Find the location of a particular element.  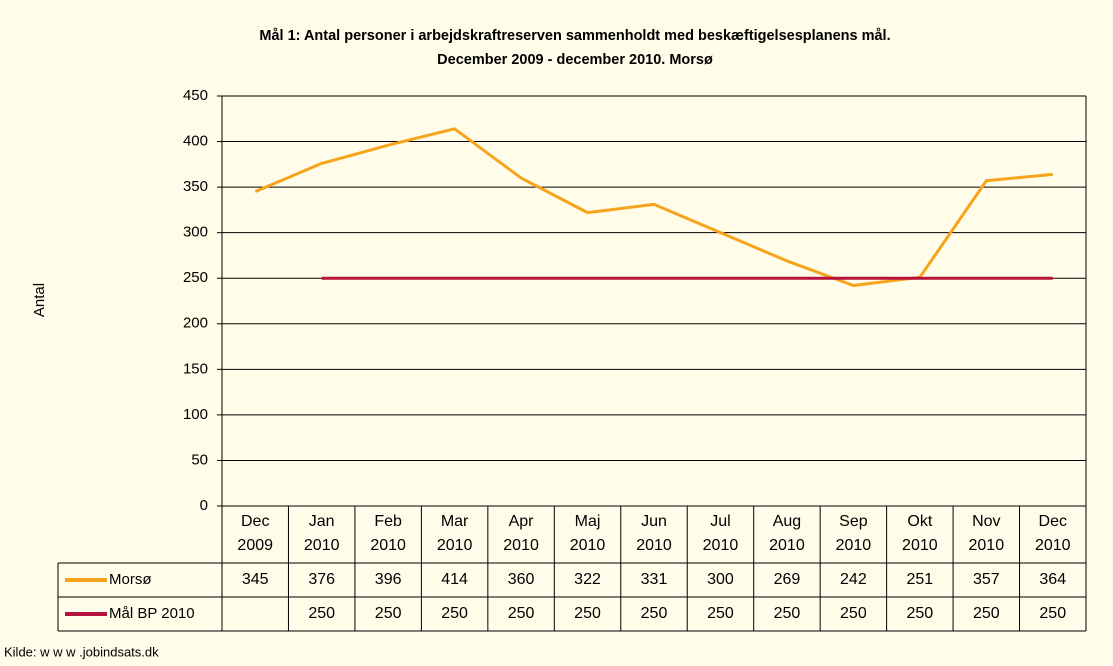

y-tick-label: 350 is located at coordinates (195, 186).